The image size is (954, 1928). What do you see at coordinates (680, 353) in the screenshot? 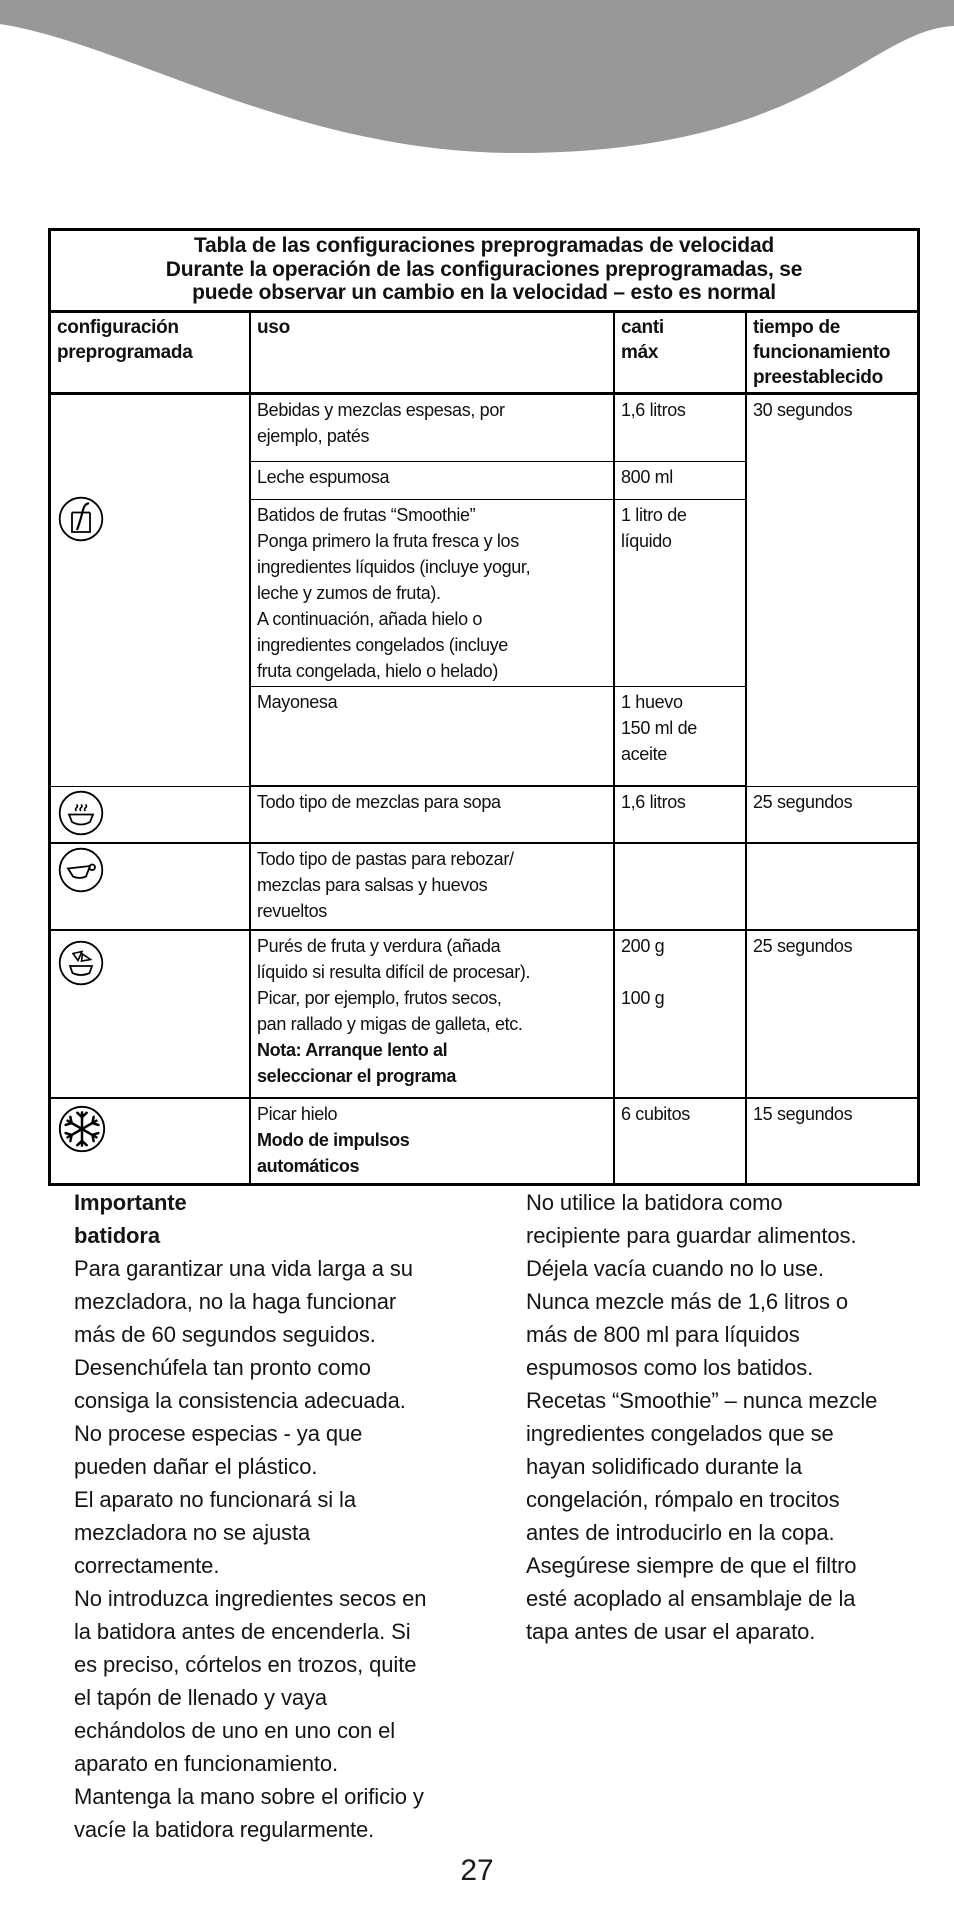
I see `col-header-max-qty: canti máx` at bounding box center [680, 353].